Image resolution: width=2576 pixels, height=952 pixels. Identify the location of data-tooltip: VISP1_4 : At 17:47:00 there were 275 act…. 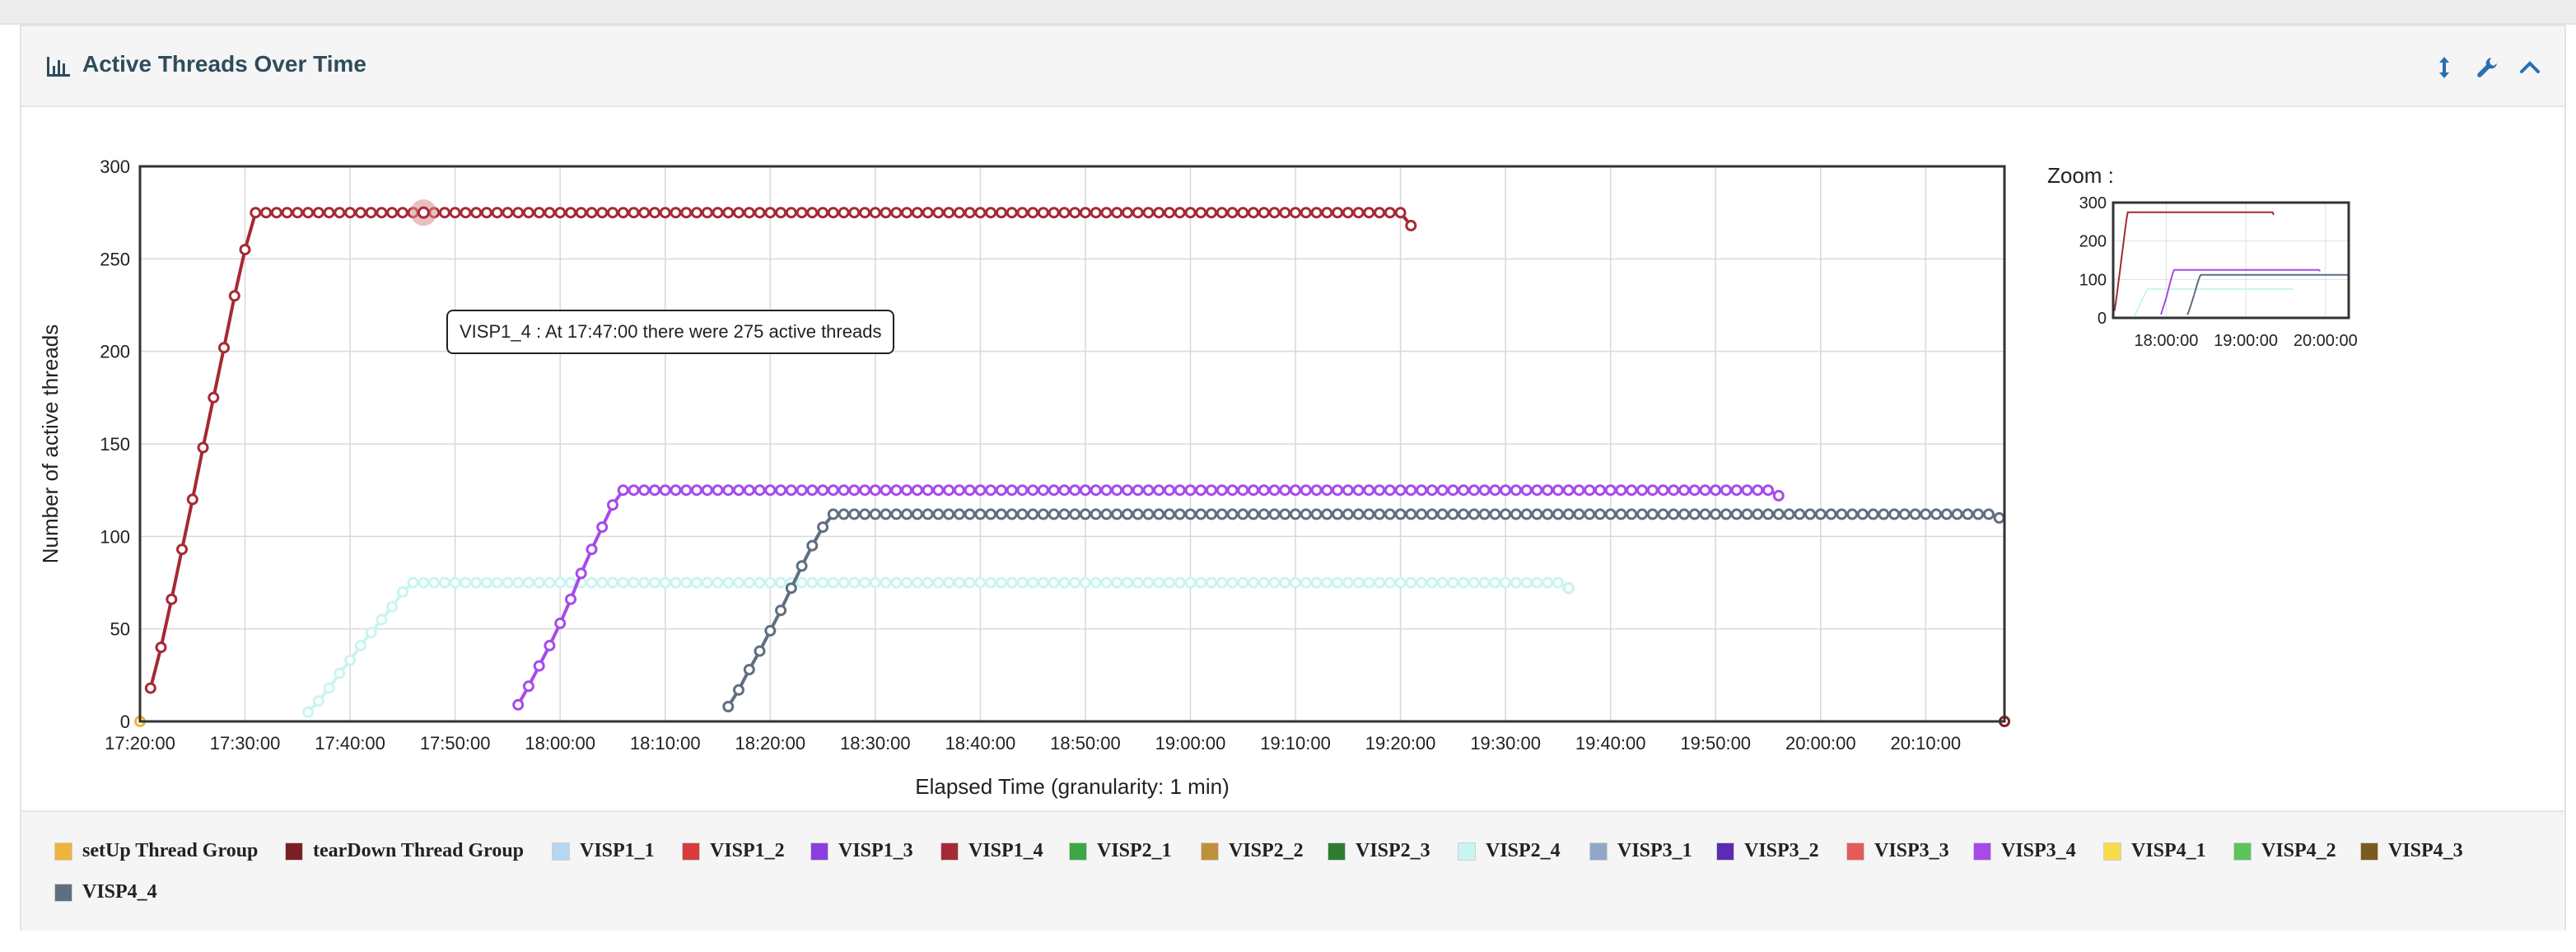
(670, 332).